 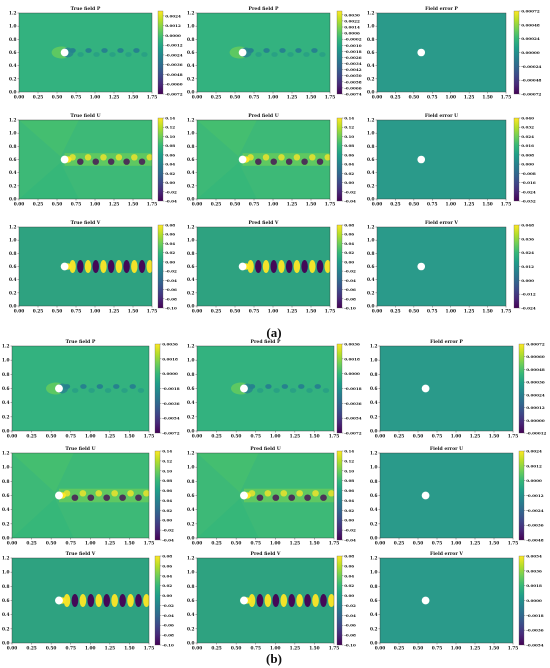 I want to click on colorbar-tick-label: 0.06, so click(x=349, y=154).